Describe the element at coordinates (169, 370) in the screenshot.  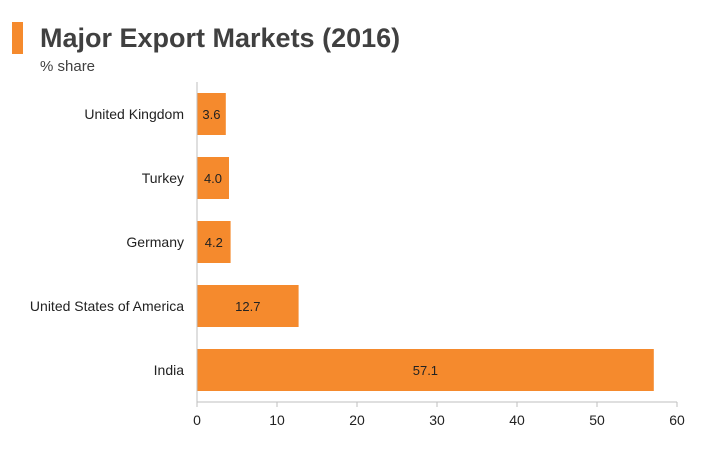
I see `category-label-india: India` at that location.